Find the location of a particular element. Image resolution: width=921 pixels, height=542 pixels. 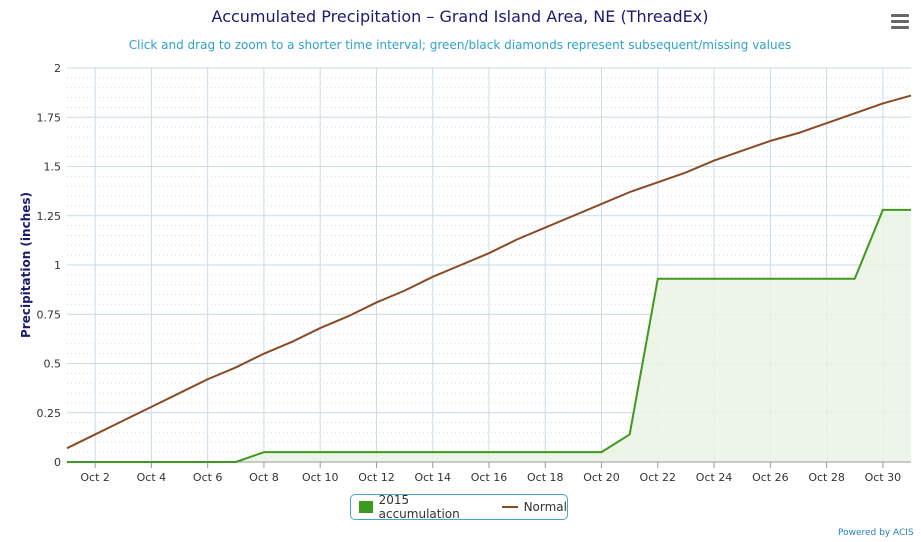

x-tick-label: Oct 14 is located at coordinates (432, 477).